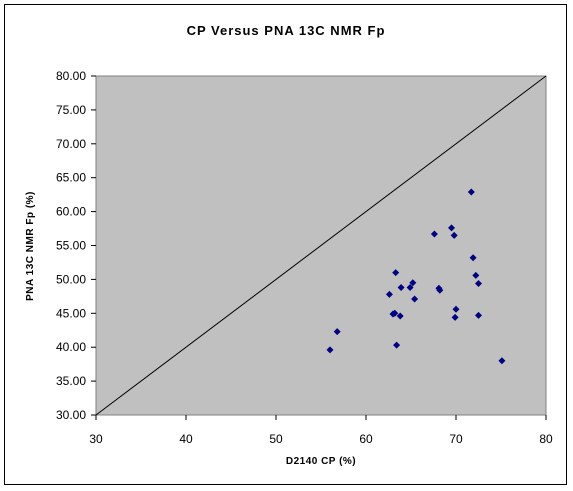 This screenshot has width=573, height=491. Describe the element at coordinates (276, 439) in the screenshot. I see `x-tick-label: 50` at that location.